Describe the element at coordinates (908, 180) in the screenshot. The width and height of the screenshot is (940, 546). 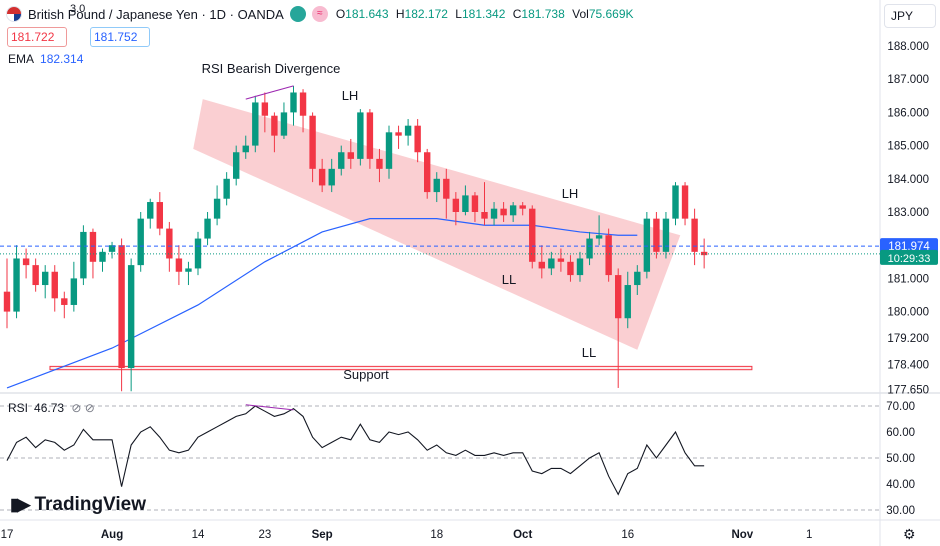
I see `y-tick-label: 184.000` at that location.